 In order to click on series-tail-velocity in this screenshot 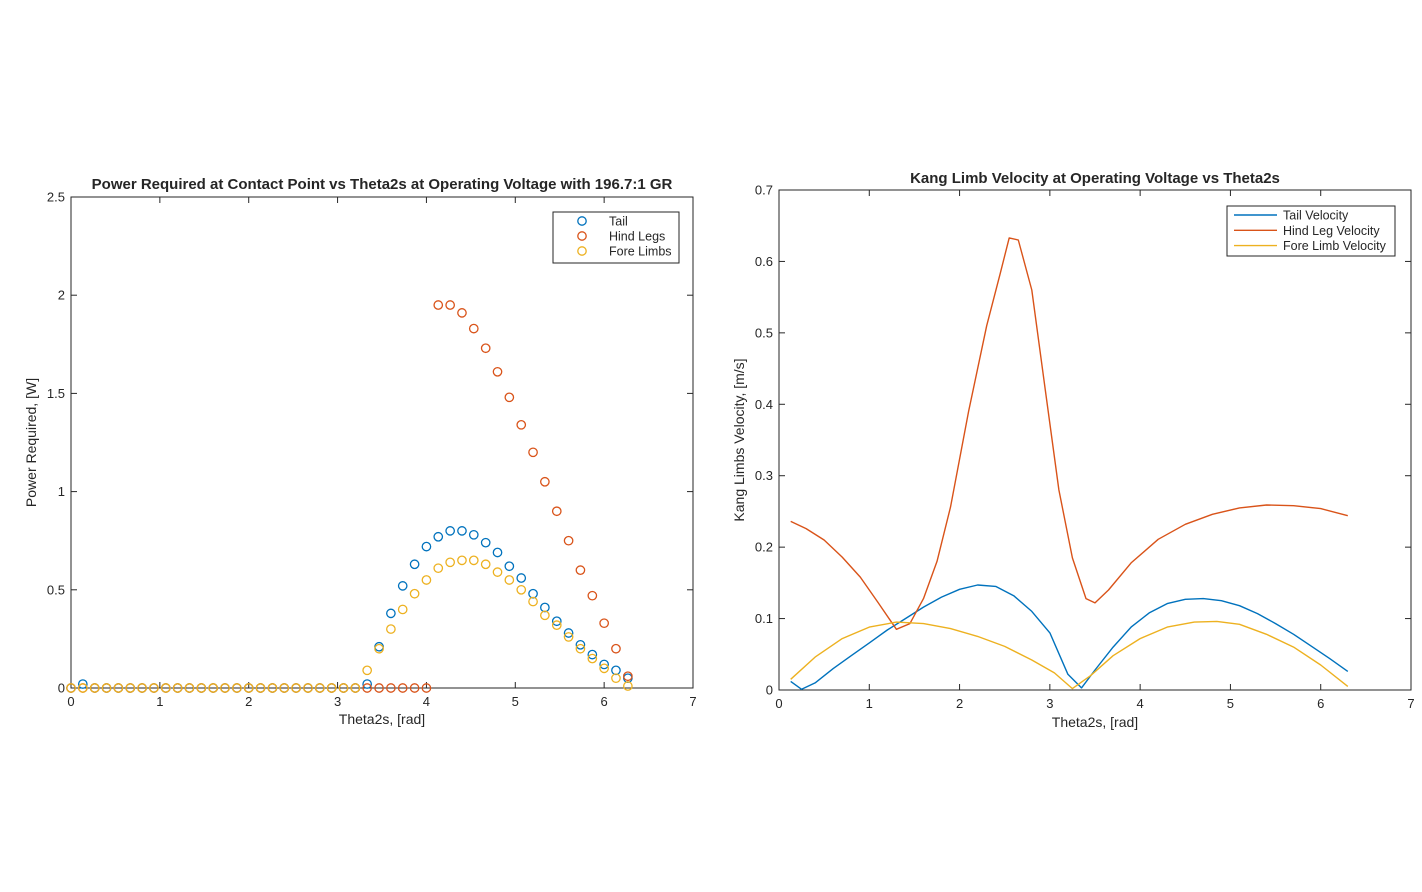, I will do `click(1069, 637)`.